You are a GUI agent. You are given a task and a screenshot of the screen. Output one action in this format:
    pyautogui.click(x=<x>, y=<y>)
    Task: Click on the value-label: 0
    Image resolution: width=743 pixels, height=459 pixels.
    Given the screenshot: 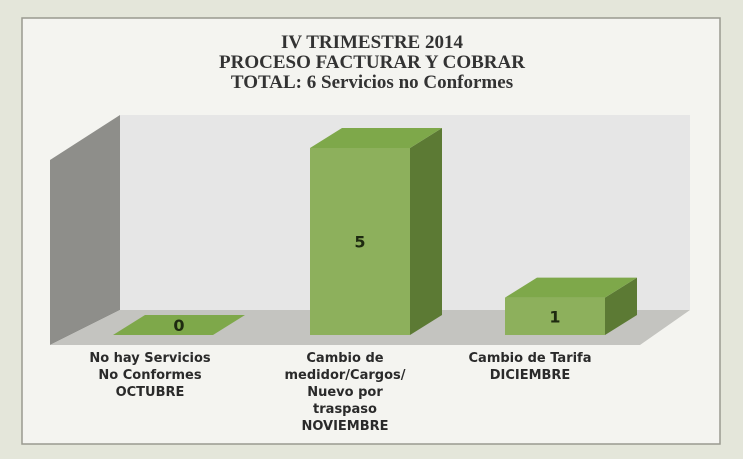 What is the action you would take?
    pyautogui.click(x=178, y=325)
    